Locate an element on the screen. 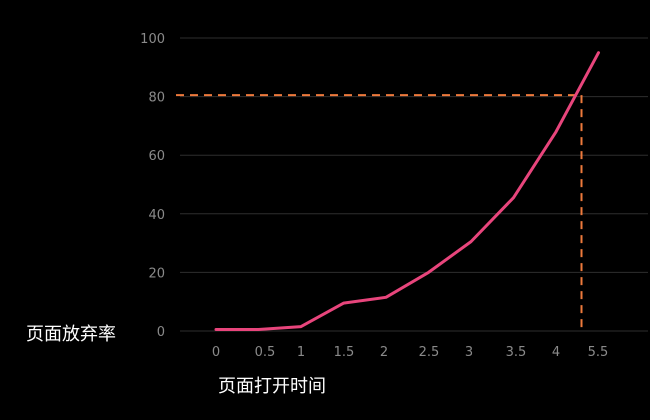 The image size is (650, 420). x-tick-label: 1.5 is located at coordinates (344, 352).